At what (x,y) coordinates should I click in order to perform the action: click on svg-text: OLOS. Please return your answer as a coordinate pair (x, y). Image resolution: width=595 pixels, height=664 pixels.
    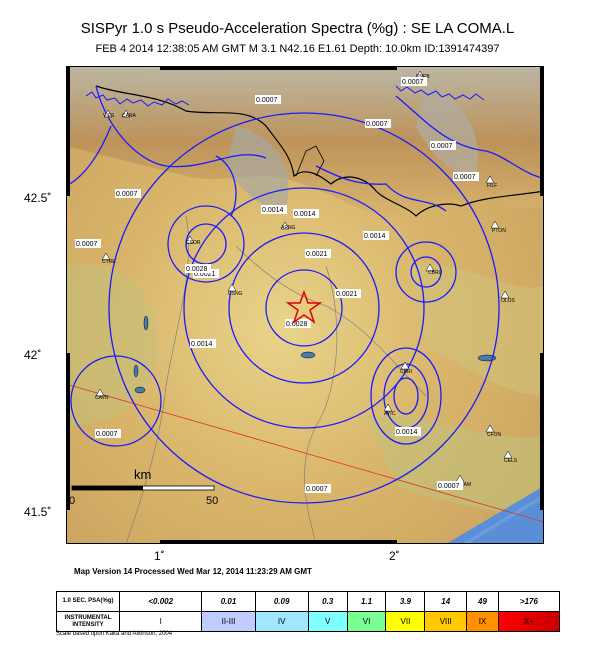
    Looking at the image, I should click on (508, 301).